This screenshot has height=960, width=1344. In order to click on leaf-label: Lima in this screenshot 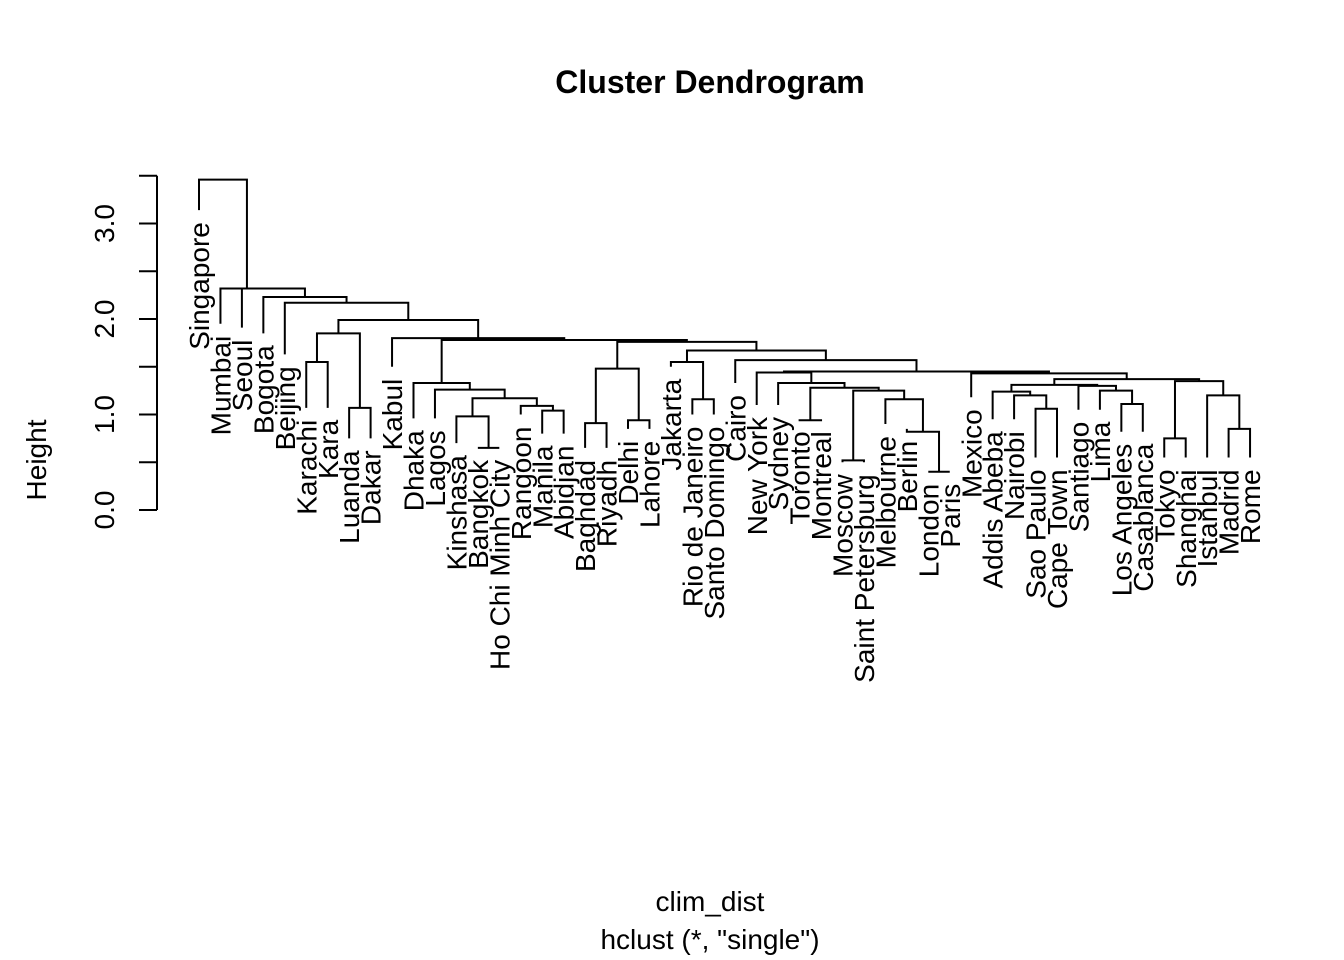, I will do `click(1100, 451)`.